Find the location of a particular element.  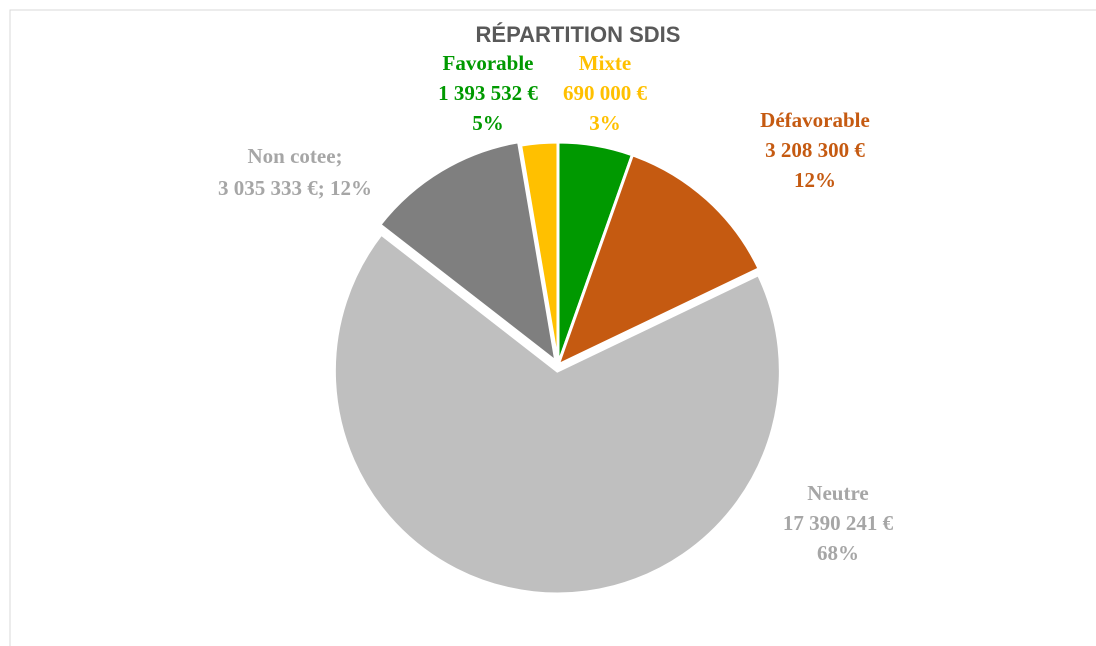

data-label: Favorable 1 393 532 € 5% is located at coordinates (488, 93).